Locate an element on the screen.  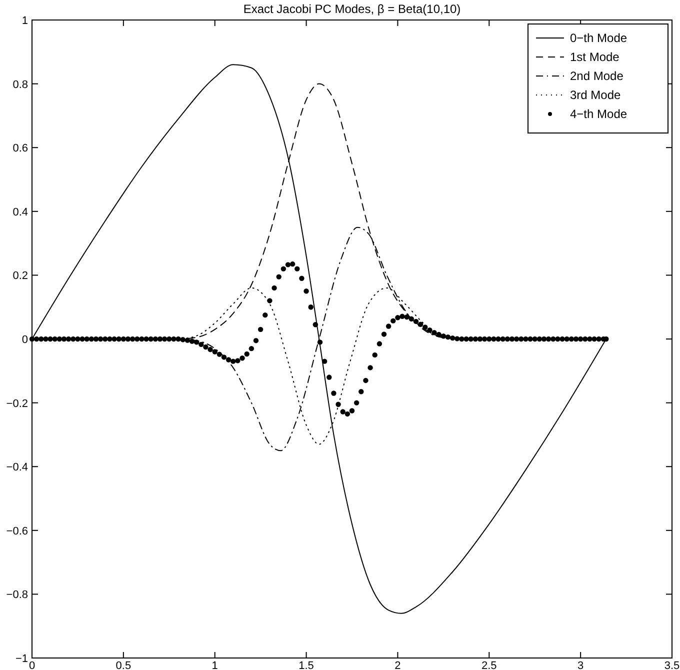
y-tick-label: 0.2 is located at coordinates (20, 276).